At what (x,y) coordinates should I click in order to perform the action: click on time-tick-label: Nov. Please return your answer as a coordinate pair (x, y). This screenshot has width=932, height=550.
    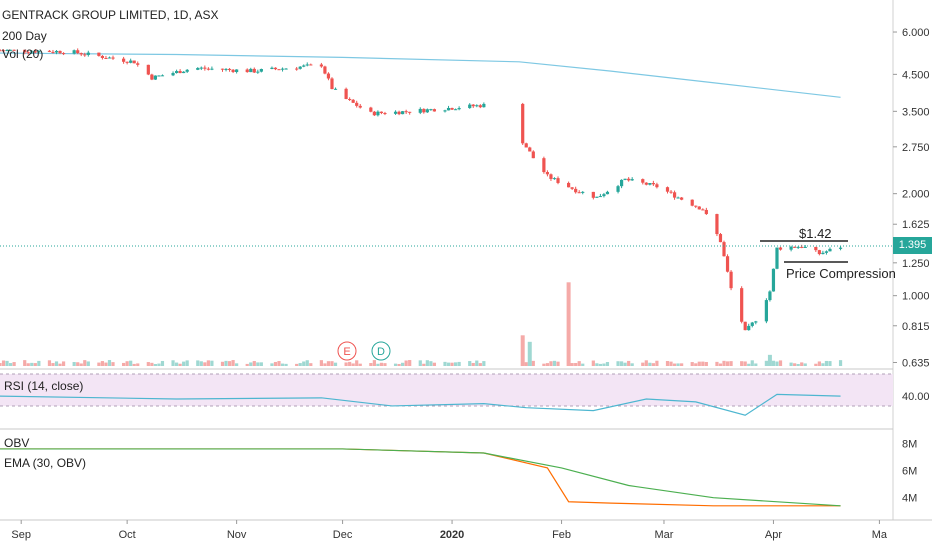
    Looking at the image, I should click on (237, 535).